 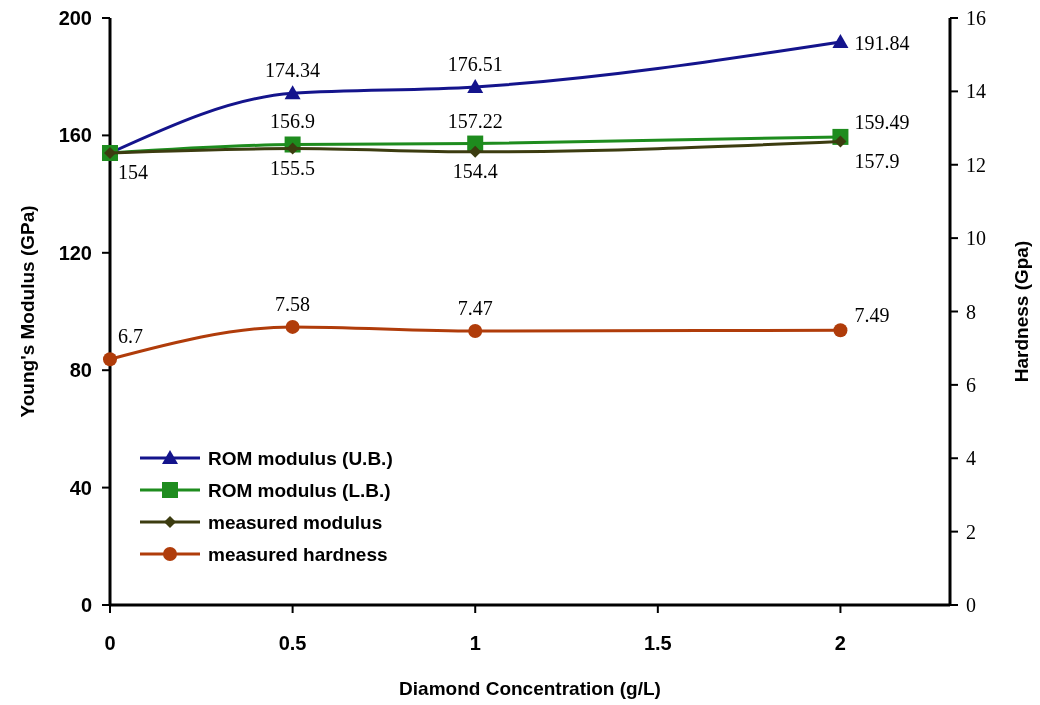 I want to click on y2-tick-label: 8, so click(x=971, y=311).